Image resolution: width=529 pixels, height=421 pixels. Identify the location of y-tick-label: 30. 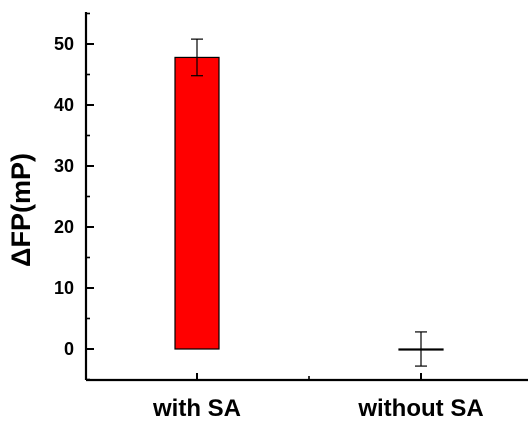
(64, 166).